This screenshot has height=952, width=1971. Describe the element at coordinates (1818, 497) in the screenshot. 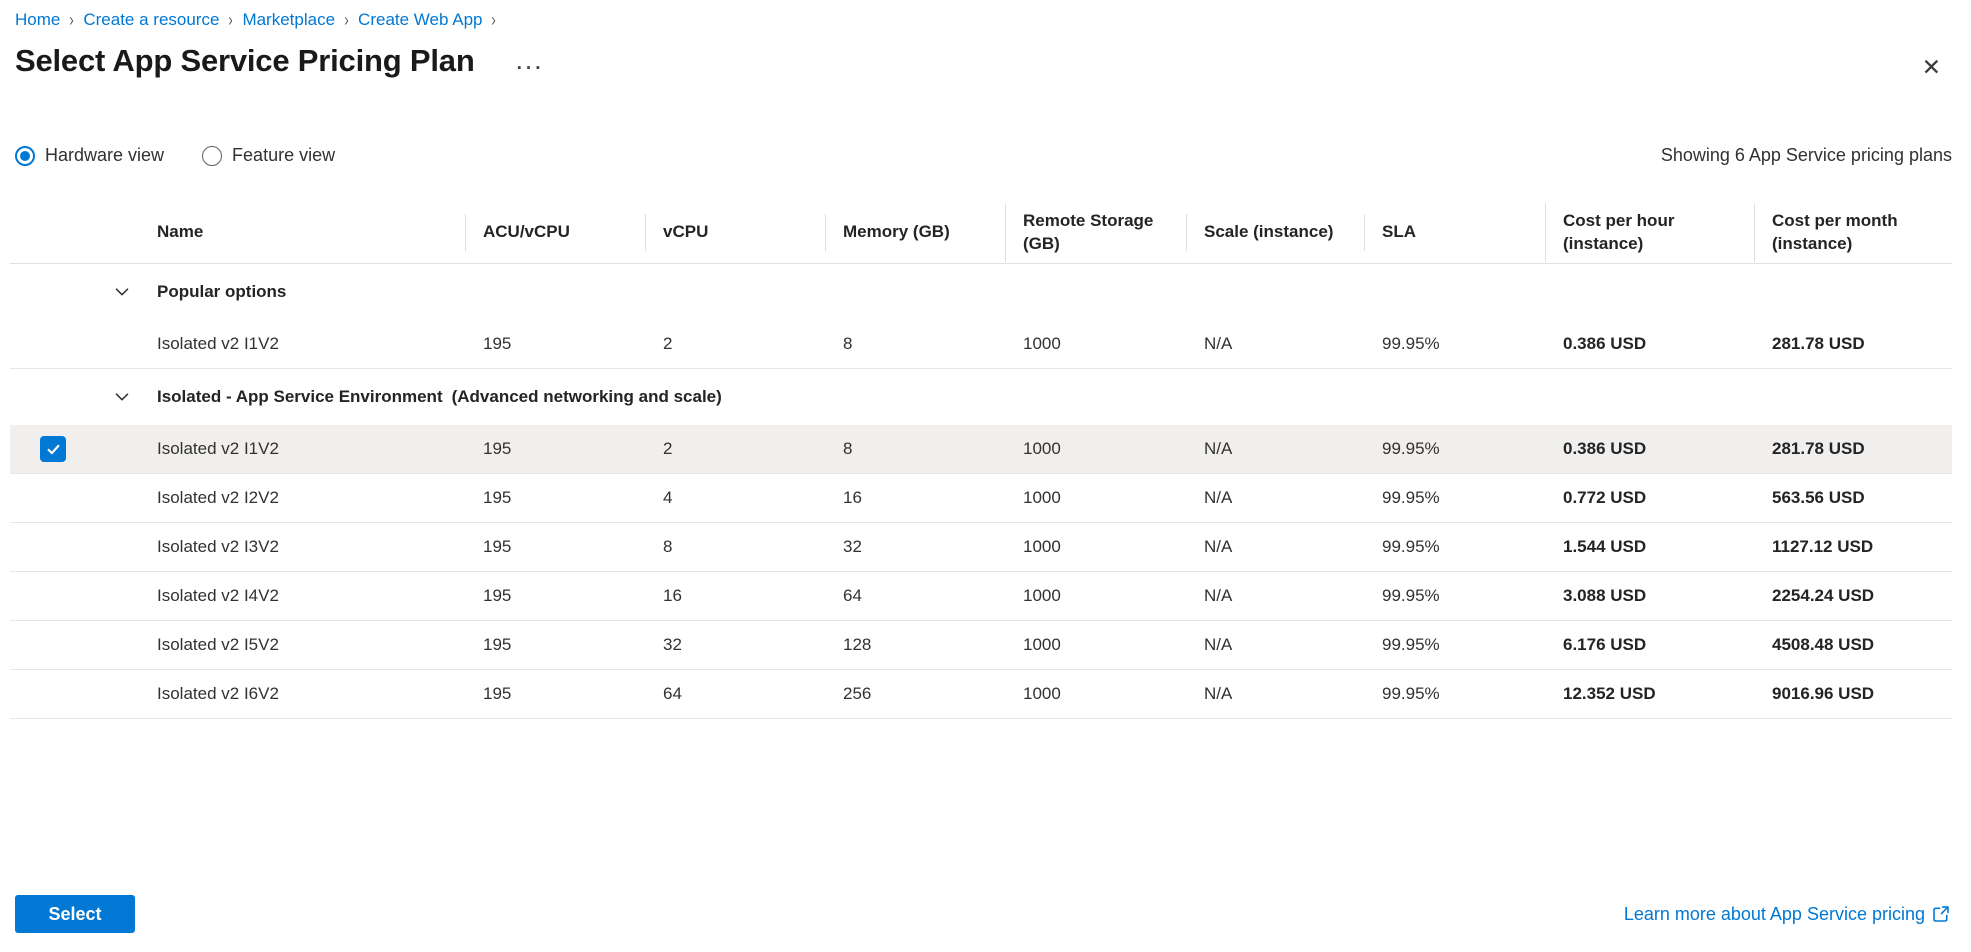

I see `plan-cost-month: 563.56 USD` at that location.